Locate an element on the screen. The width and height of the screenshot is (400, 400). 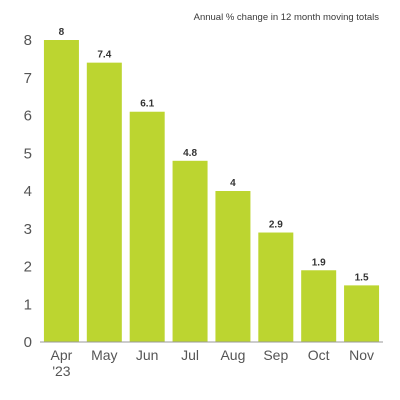
y-tick-label: 4 is located at coordinates (28, 191).